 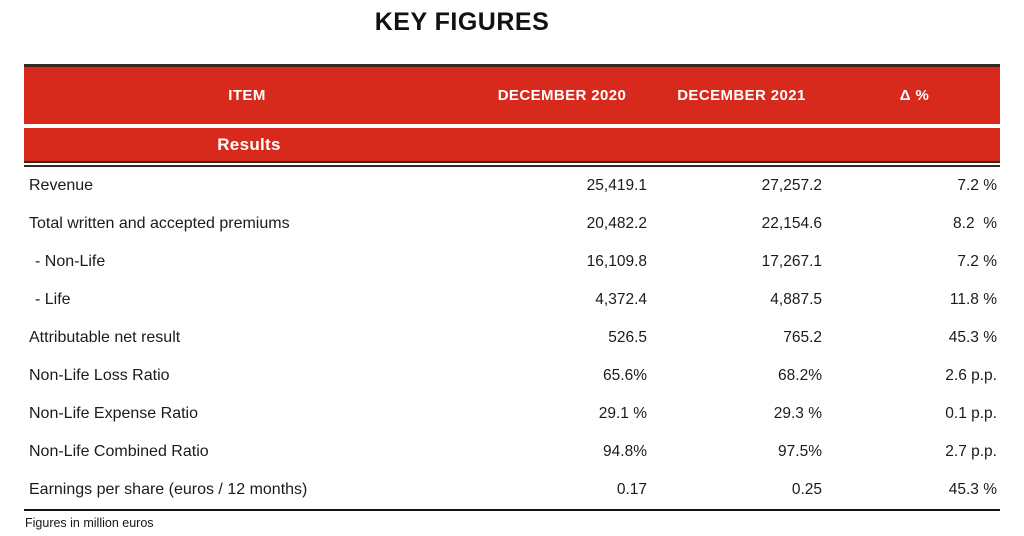 What do you see at coordinates (741, 414) in the screenshot?
I see `value-dec-2021: 29.3 %` at bounding box center [741, 414].